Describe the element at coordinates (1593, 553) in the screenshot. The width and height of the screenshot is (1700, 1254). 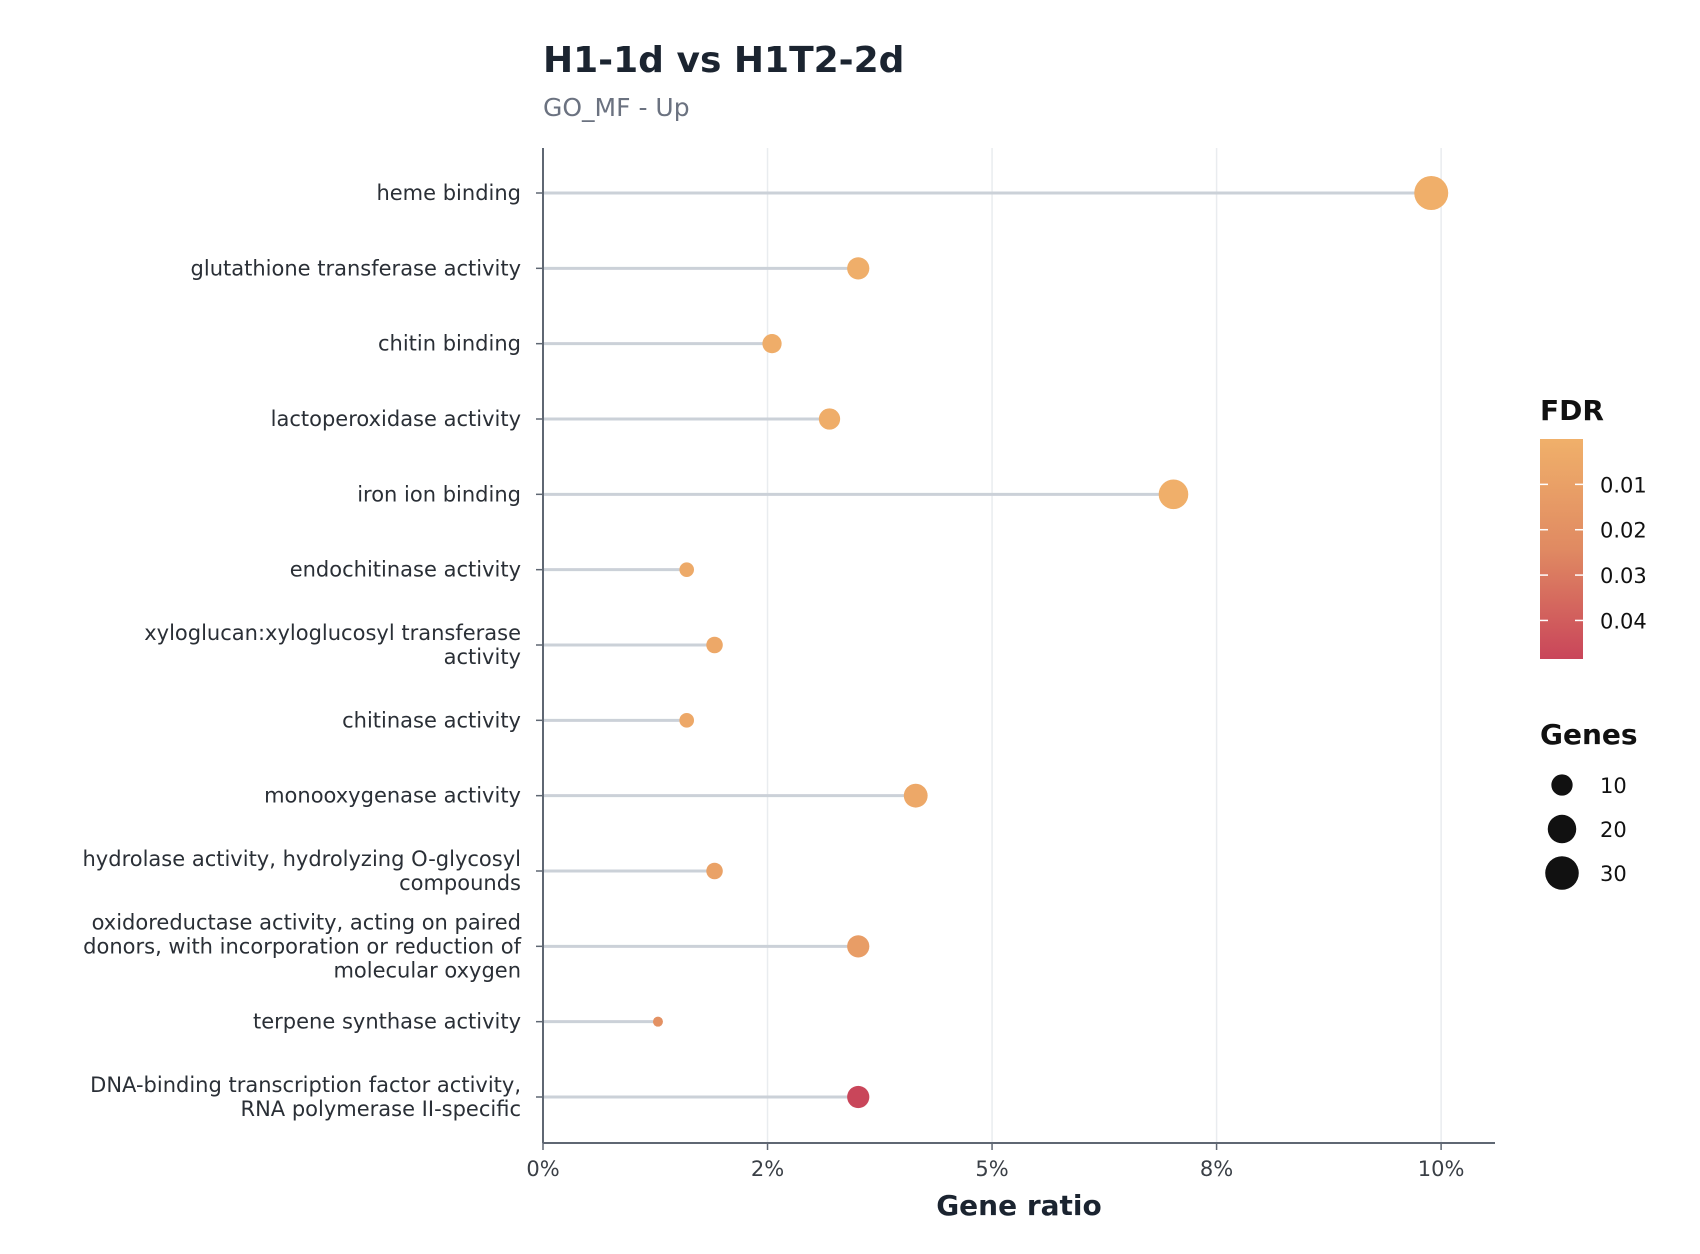
I see `fdr-legend-ticks: 0.01 0.02 0.03 0.04` at that location.